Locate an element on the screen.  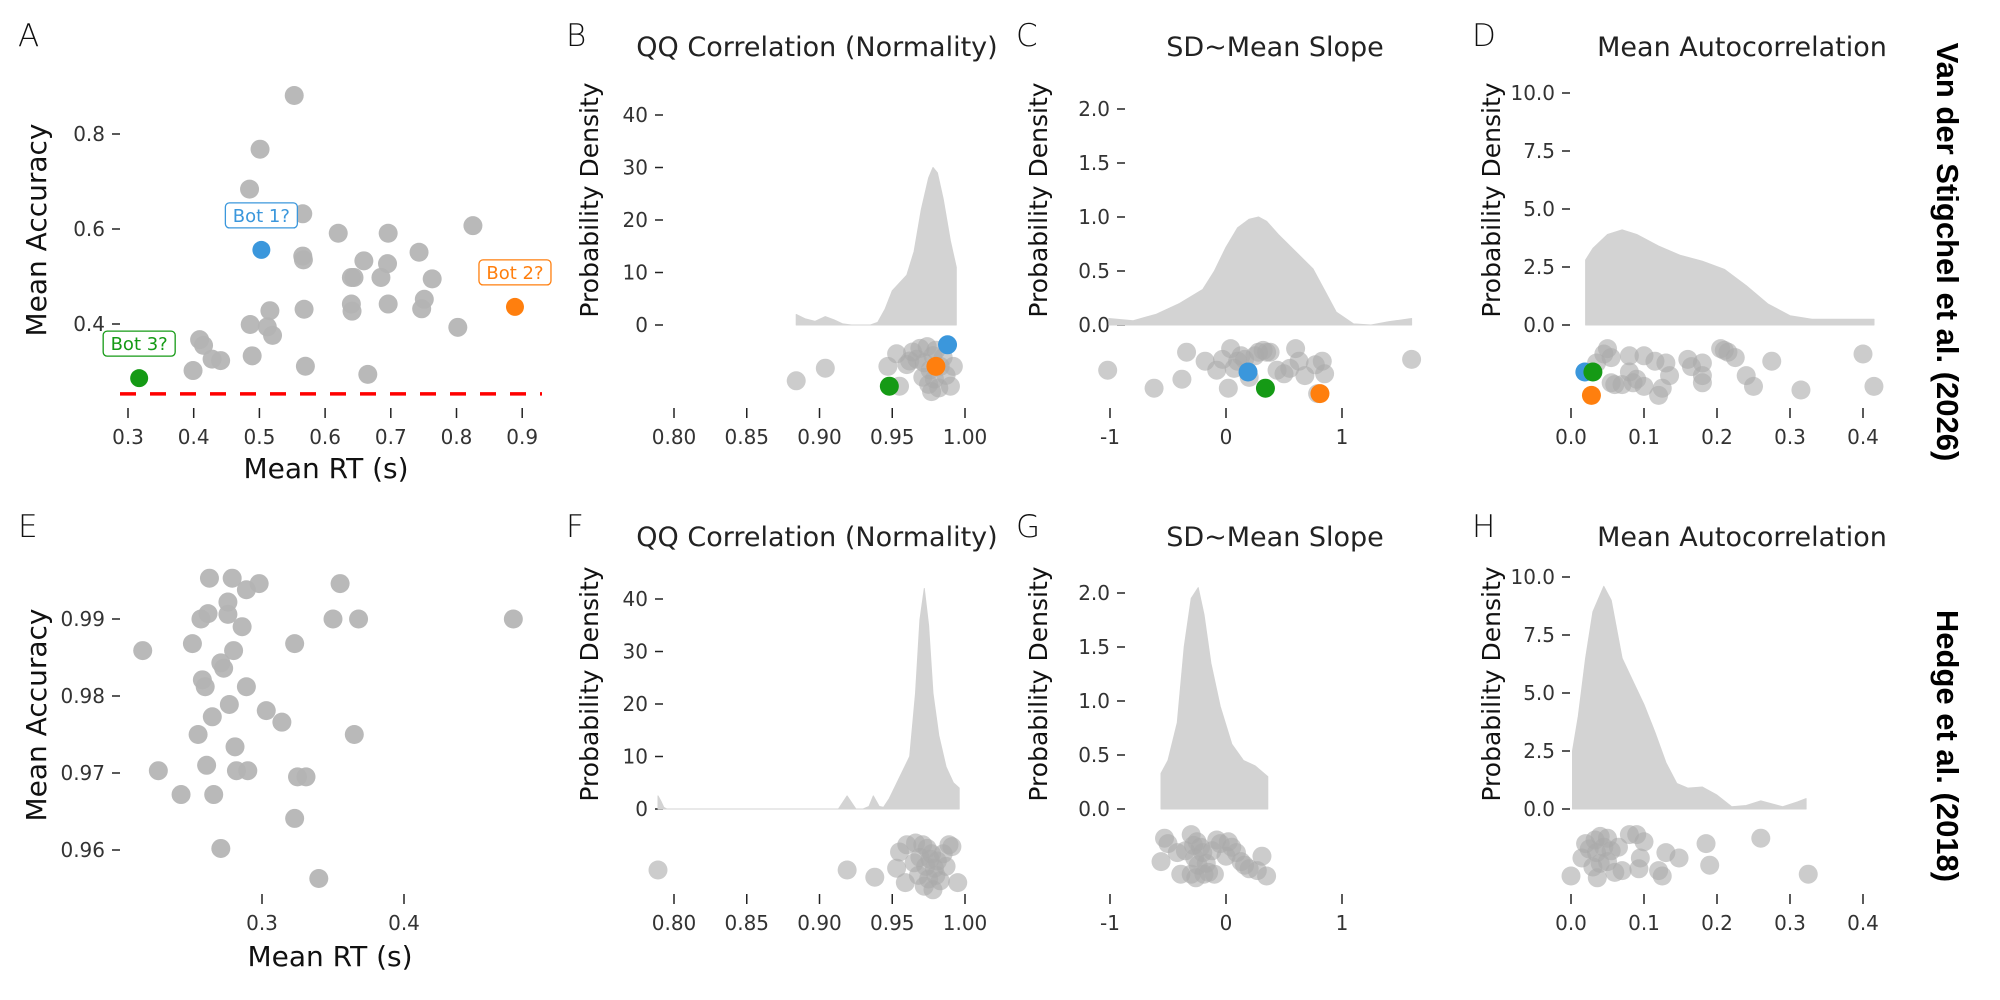
x-tick-label: 0.2 is located at coordinates (1717, 437).